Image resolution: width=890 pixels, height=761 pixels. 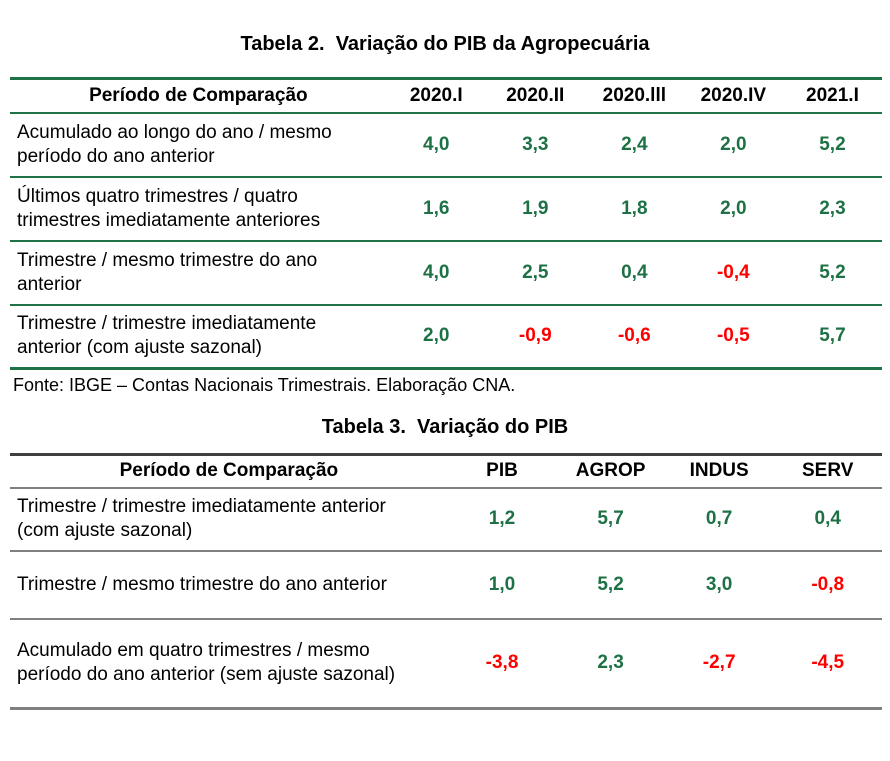 What do you see at coordinates (535, 144) in the screenshot?
I see `value-cell: 3,3` at bounding box center [535, 144].